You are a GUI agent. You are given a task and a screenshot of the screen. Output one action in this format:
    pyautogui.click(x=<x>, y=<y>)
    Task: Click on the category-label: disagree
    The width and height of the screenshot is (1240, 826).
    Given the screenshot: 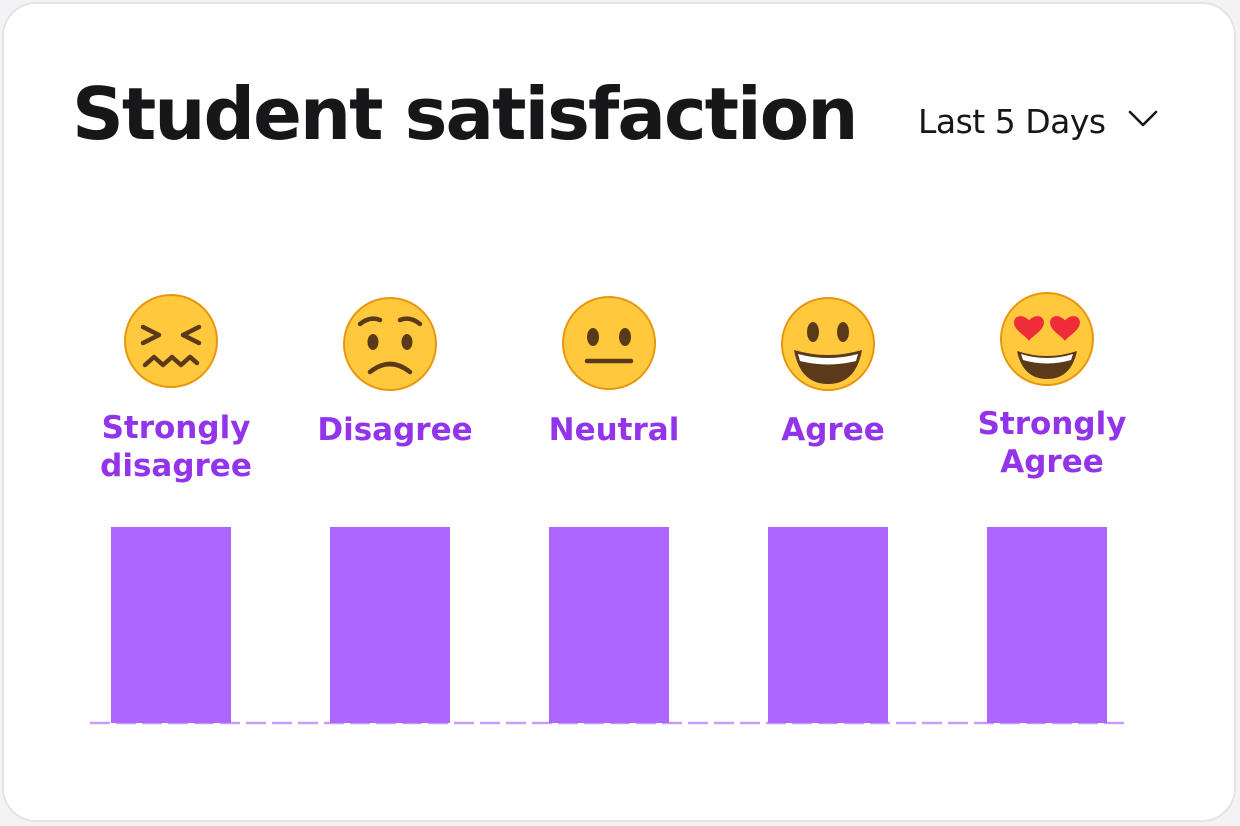 What is the action you would take?
    pyautogui.click(x=176, y=466)
    